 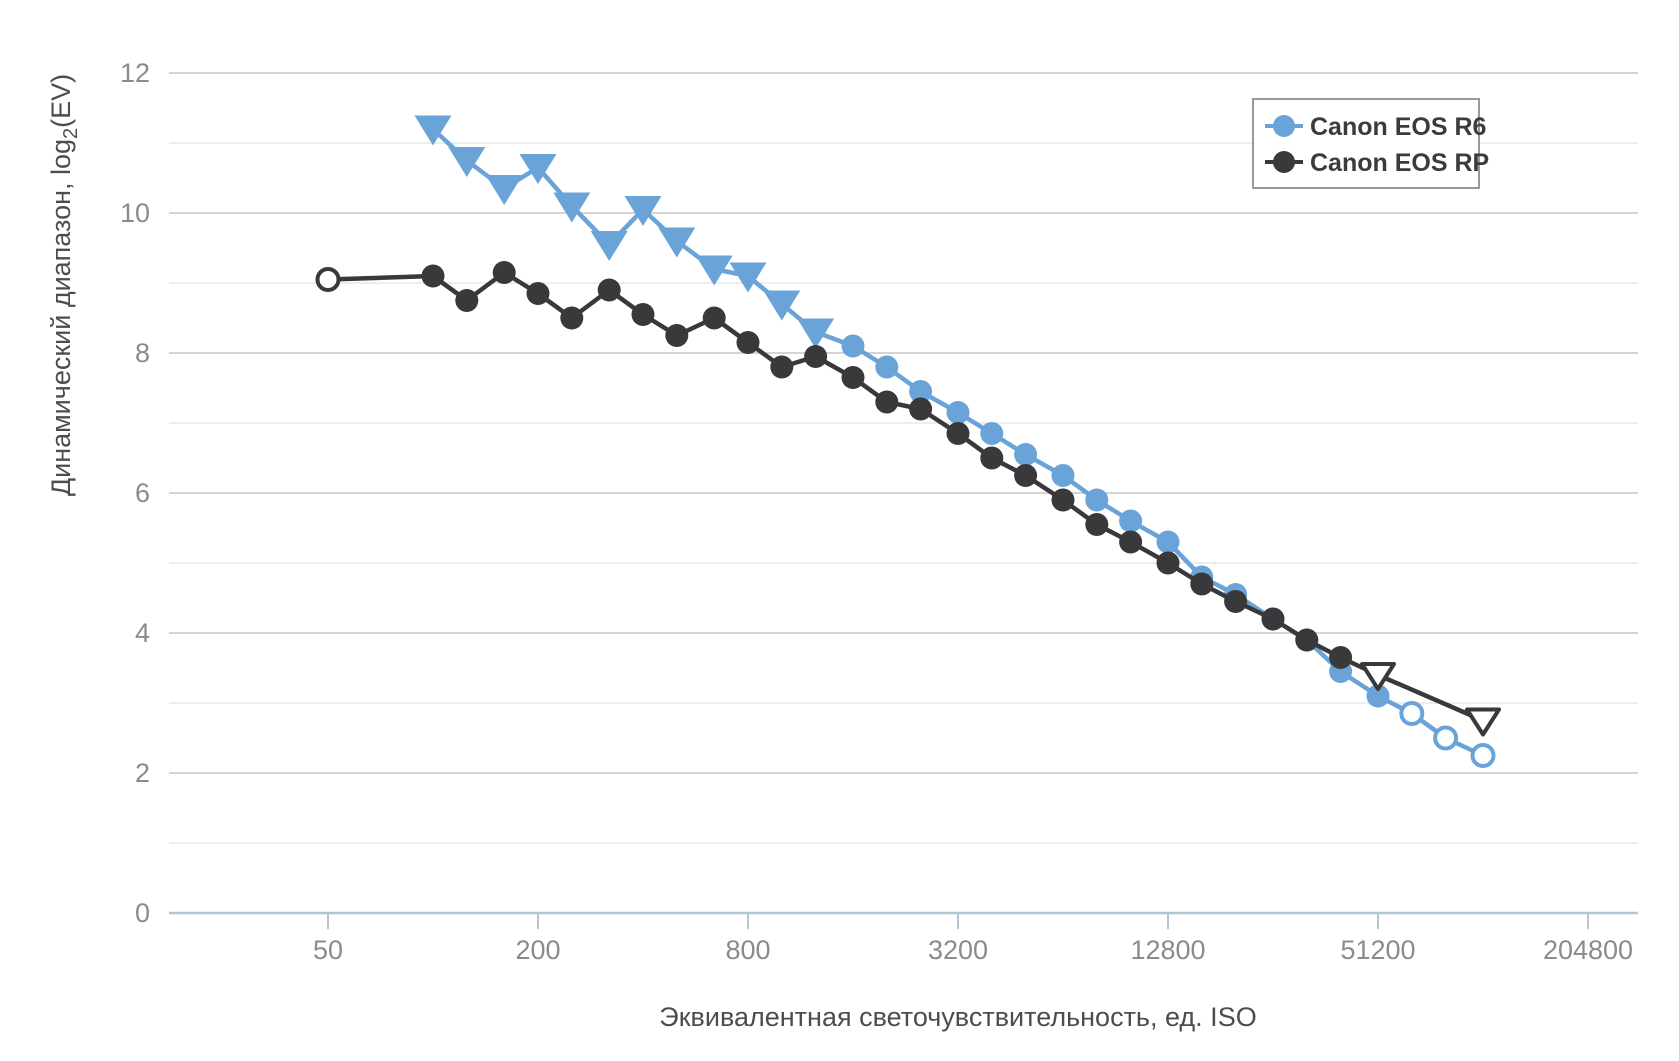 I want to click on y-tick-label: 8, so click(x=142, y=353).